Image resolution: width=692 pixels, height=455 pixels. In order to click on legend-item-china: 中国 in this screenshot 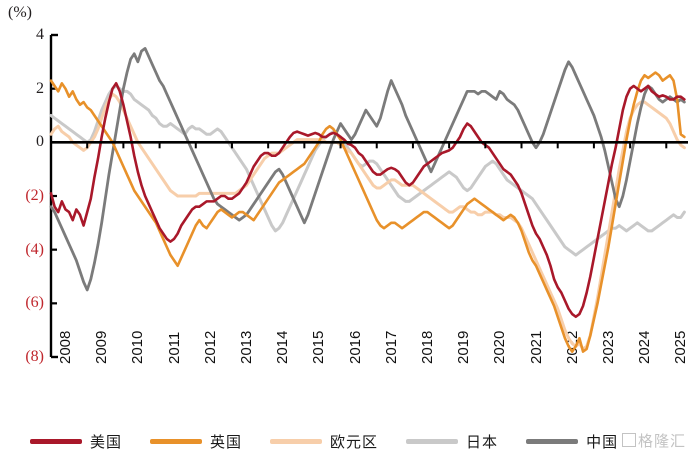, I will do `click(572, 441)`.